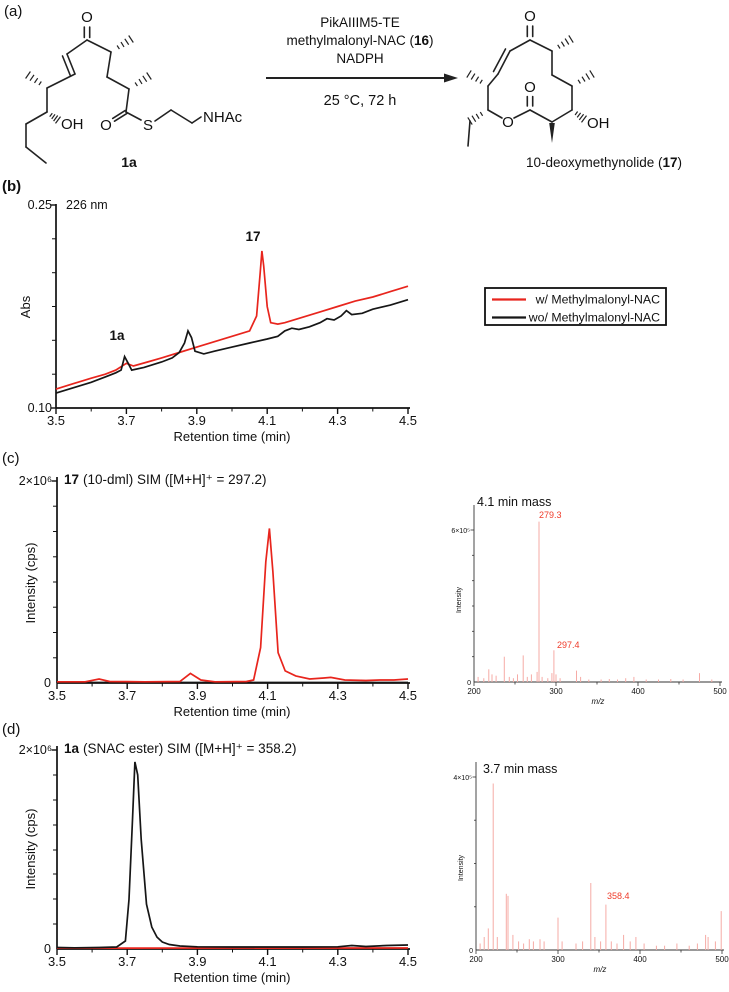 Image resolution: width=729 pixels, height=992 pixels. I want to click on svg-text: 3.7, so click(127, 695).